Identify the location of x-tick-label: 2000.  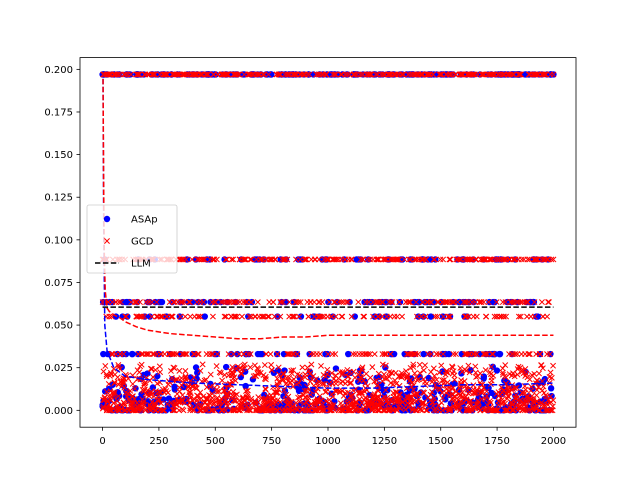
(553, 441).